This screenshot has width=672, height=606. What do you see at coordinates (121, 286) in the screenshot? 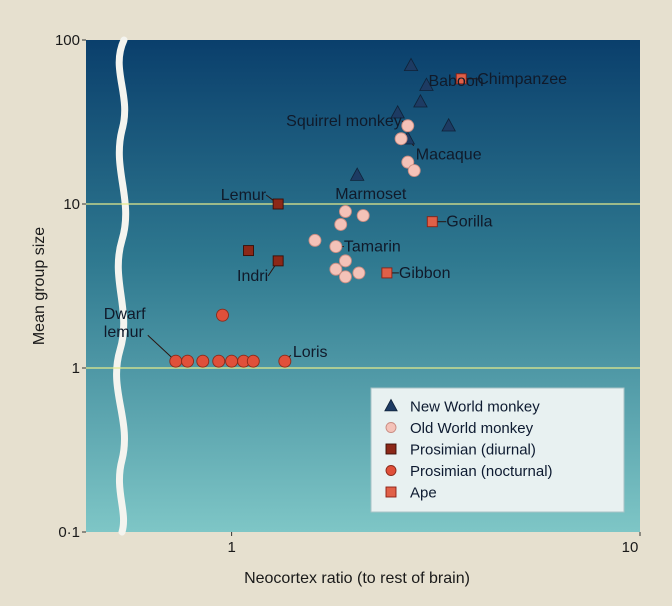
I see `axis-break-wave` at bounding box center [121, 286].